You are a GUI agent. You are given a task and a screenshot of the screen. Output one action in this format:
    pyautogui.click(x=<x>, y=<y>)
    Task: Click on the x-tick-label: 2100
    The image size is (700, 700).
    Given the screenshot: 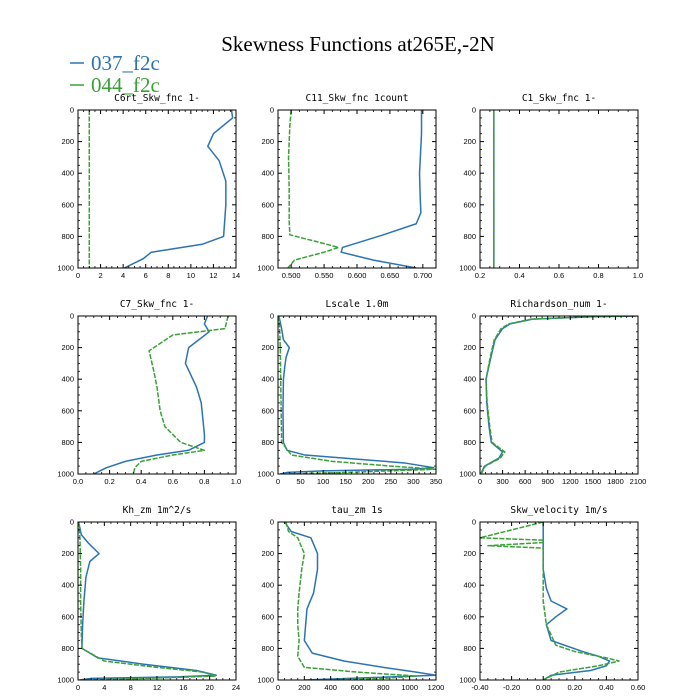 What is the action you would take?
    pyautogui.click(x=638, y=481)
    